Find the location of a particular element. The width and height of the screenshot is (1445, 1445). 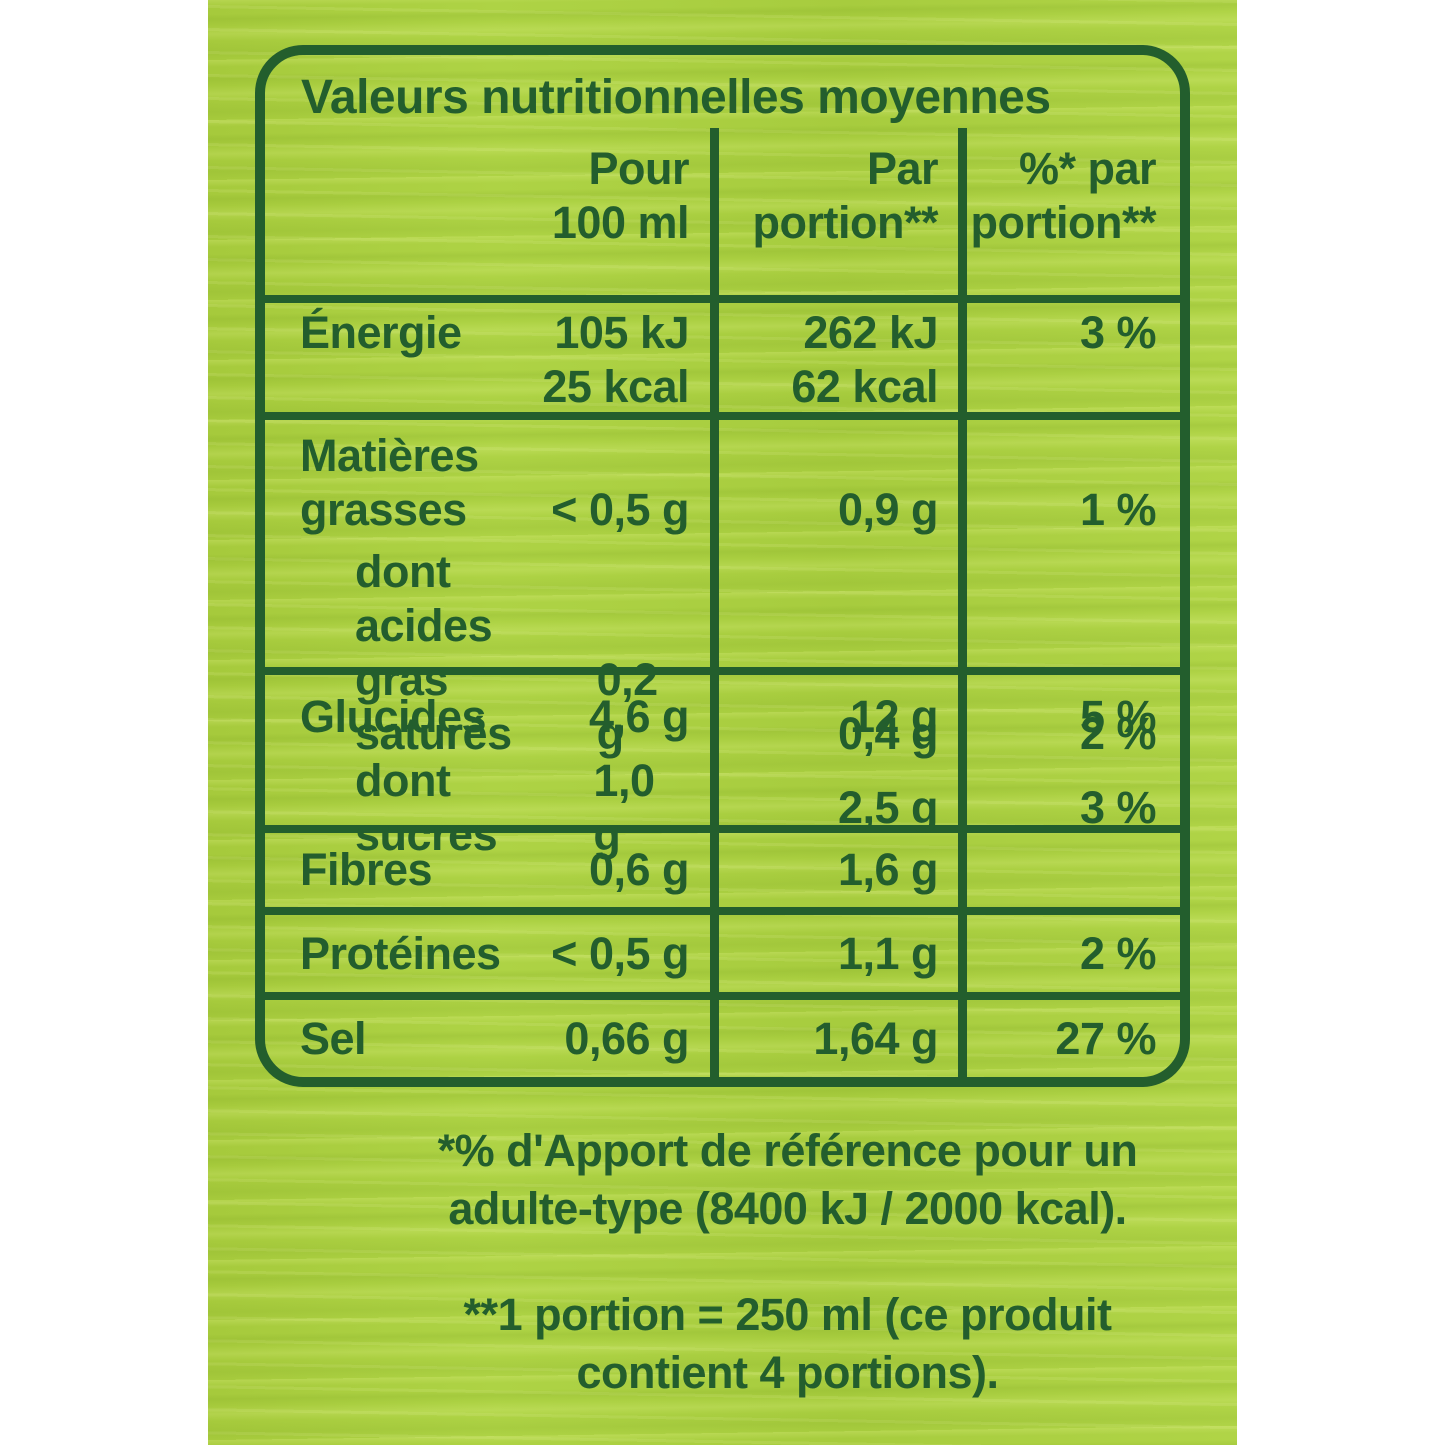

value-per-portion: 0,4 g is located at coordinates (888, 733).